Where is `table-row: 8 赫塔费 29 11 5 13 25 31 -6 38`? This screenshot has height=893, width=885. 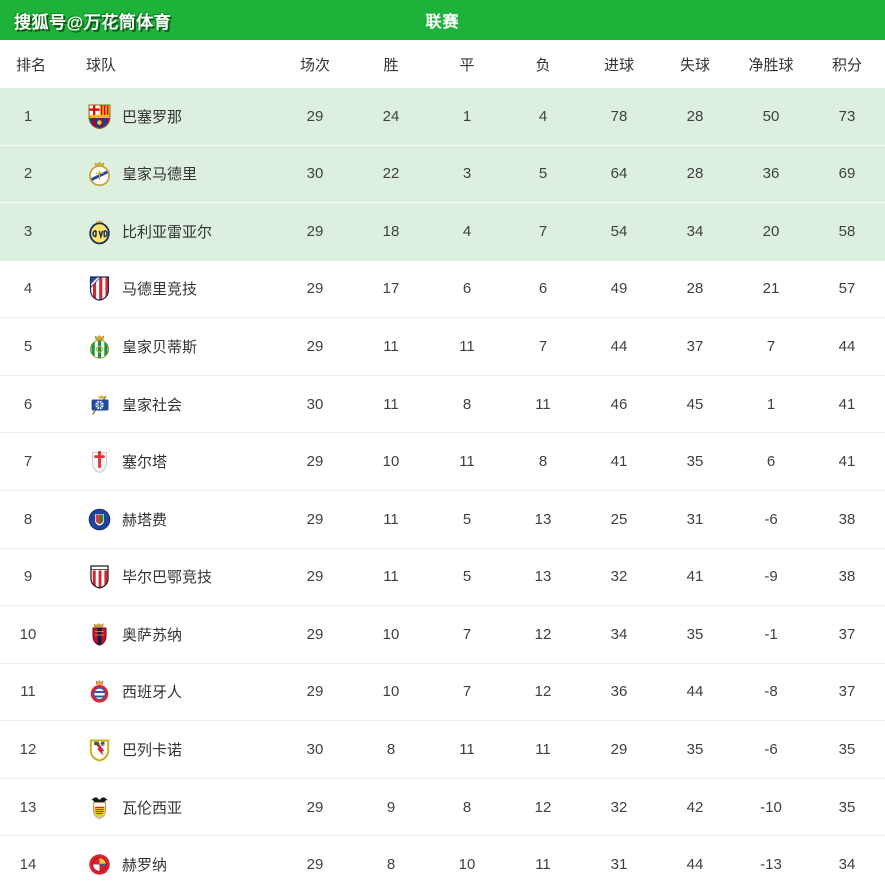 table-row: 8 赫塔费 29 11 5 13 25 31 -6 38 is located at coordinates (442, 518).